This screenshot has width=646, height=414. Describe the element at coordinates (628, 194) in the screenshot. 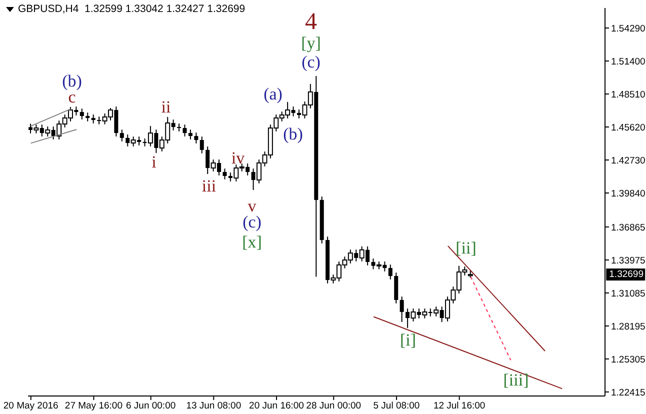

I see `y-tick-label: 1.39840` at that location.